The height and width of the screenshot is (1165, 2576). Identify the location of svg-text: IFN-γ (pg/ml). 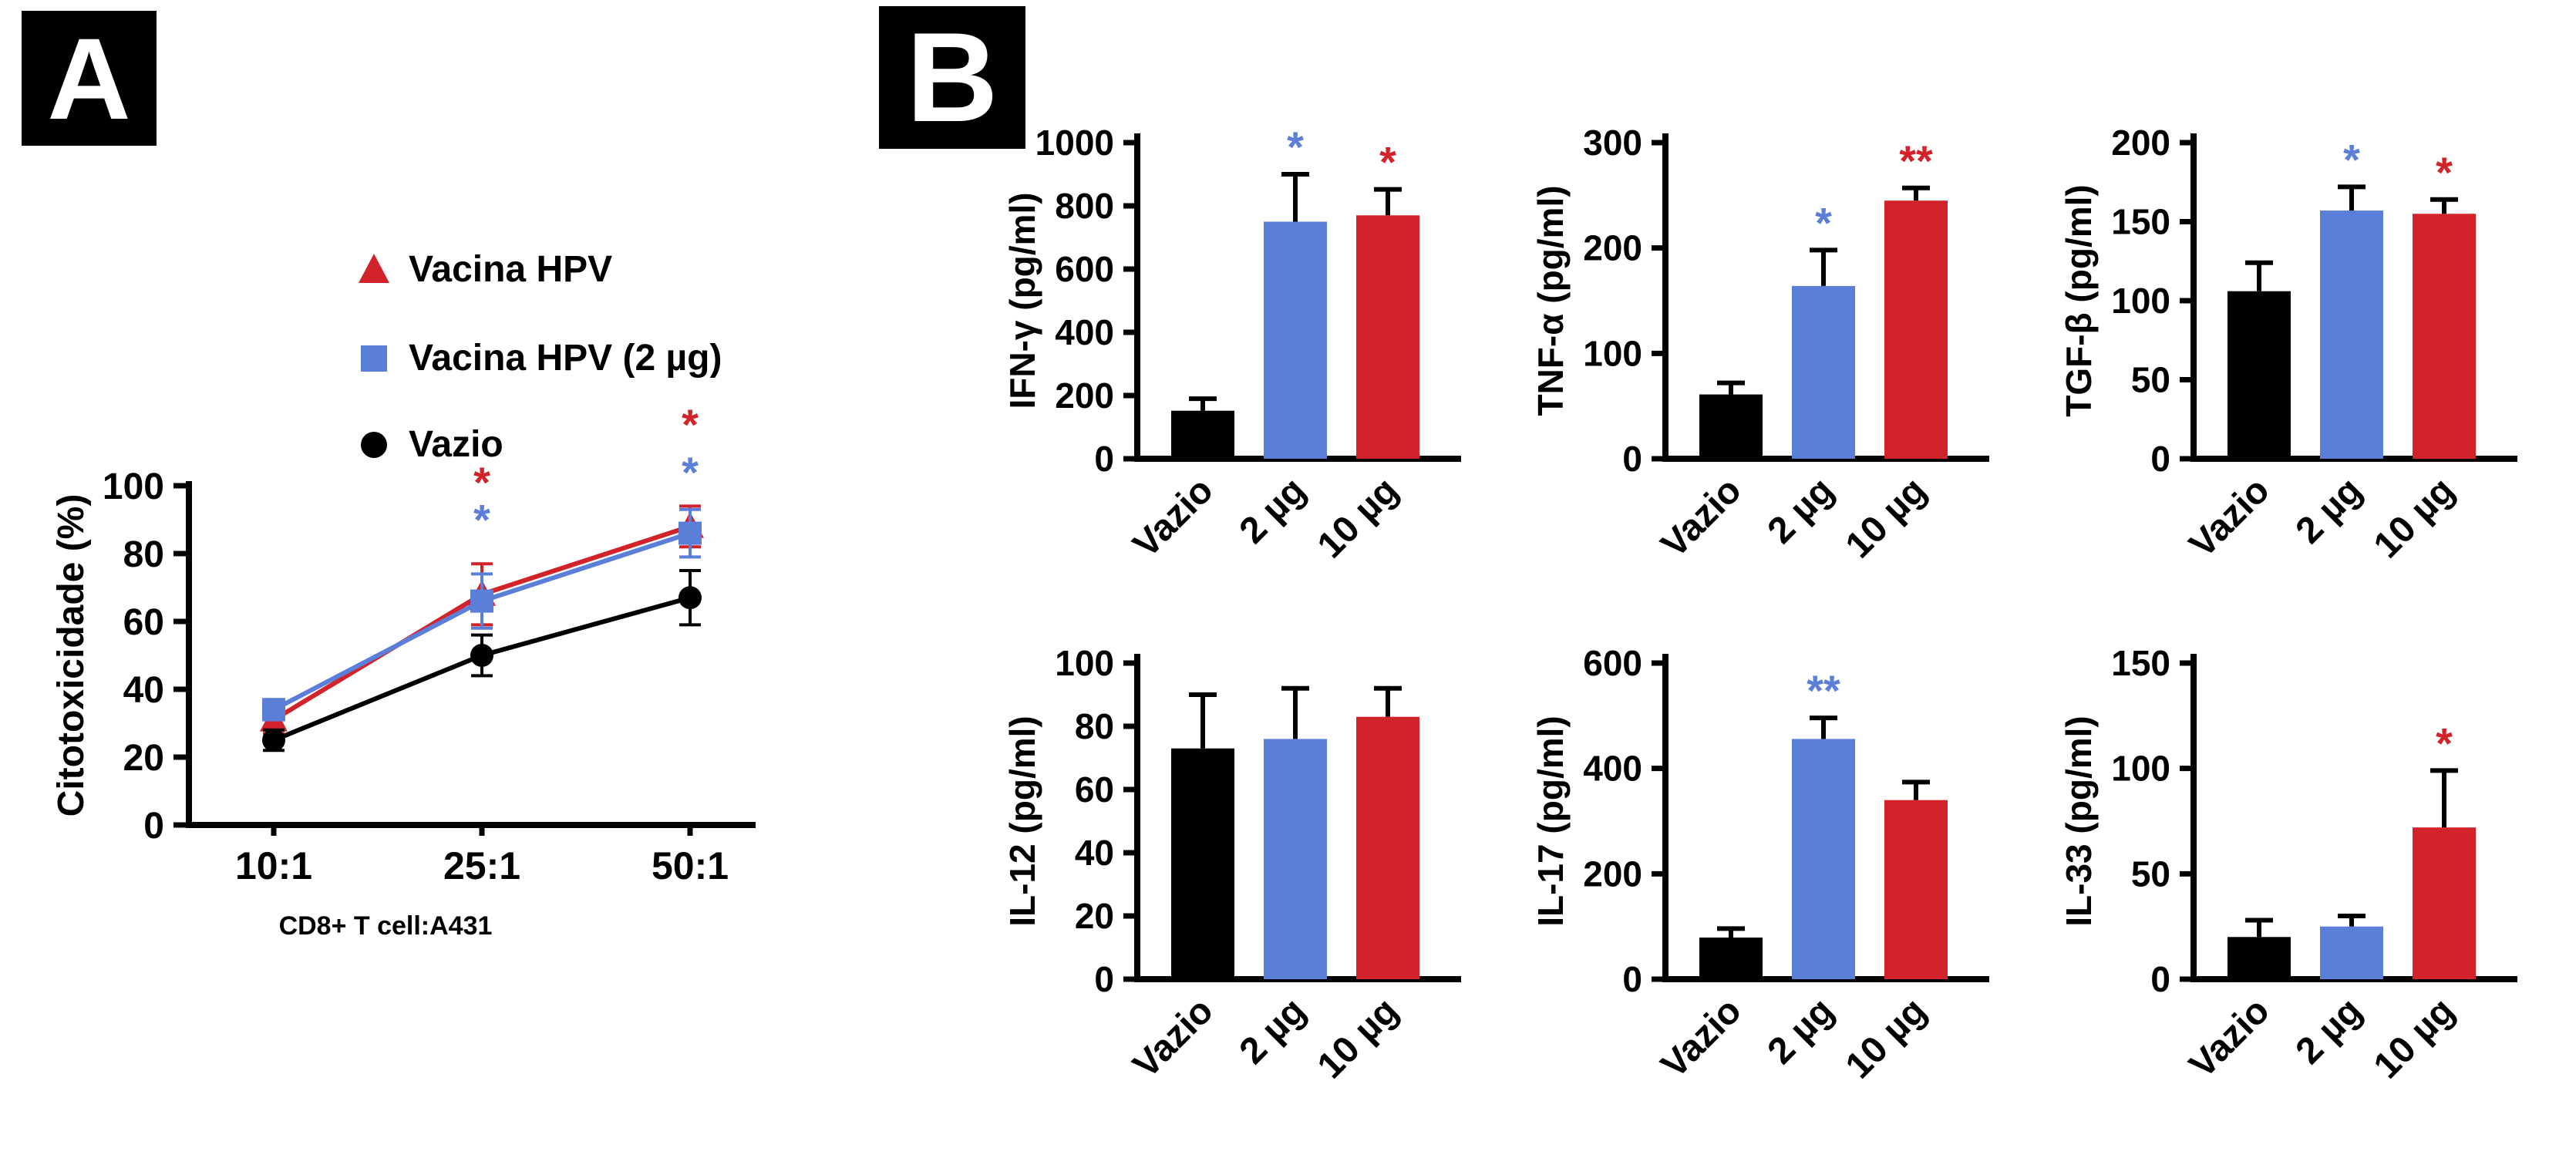
(1022, 300).